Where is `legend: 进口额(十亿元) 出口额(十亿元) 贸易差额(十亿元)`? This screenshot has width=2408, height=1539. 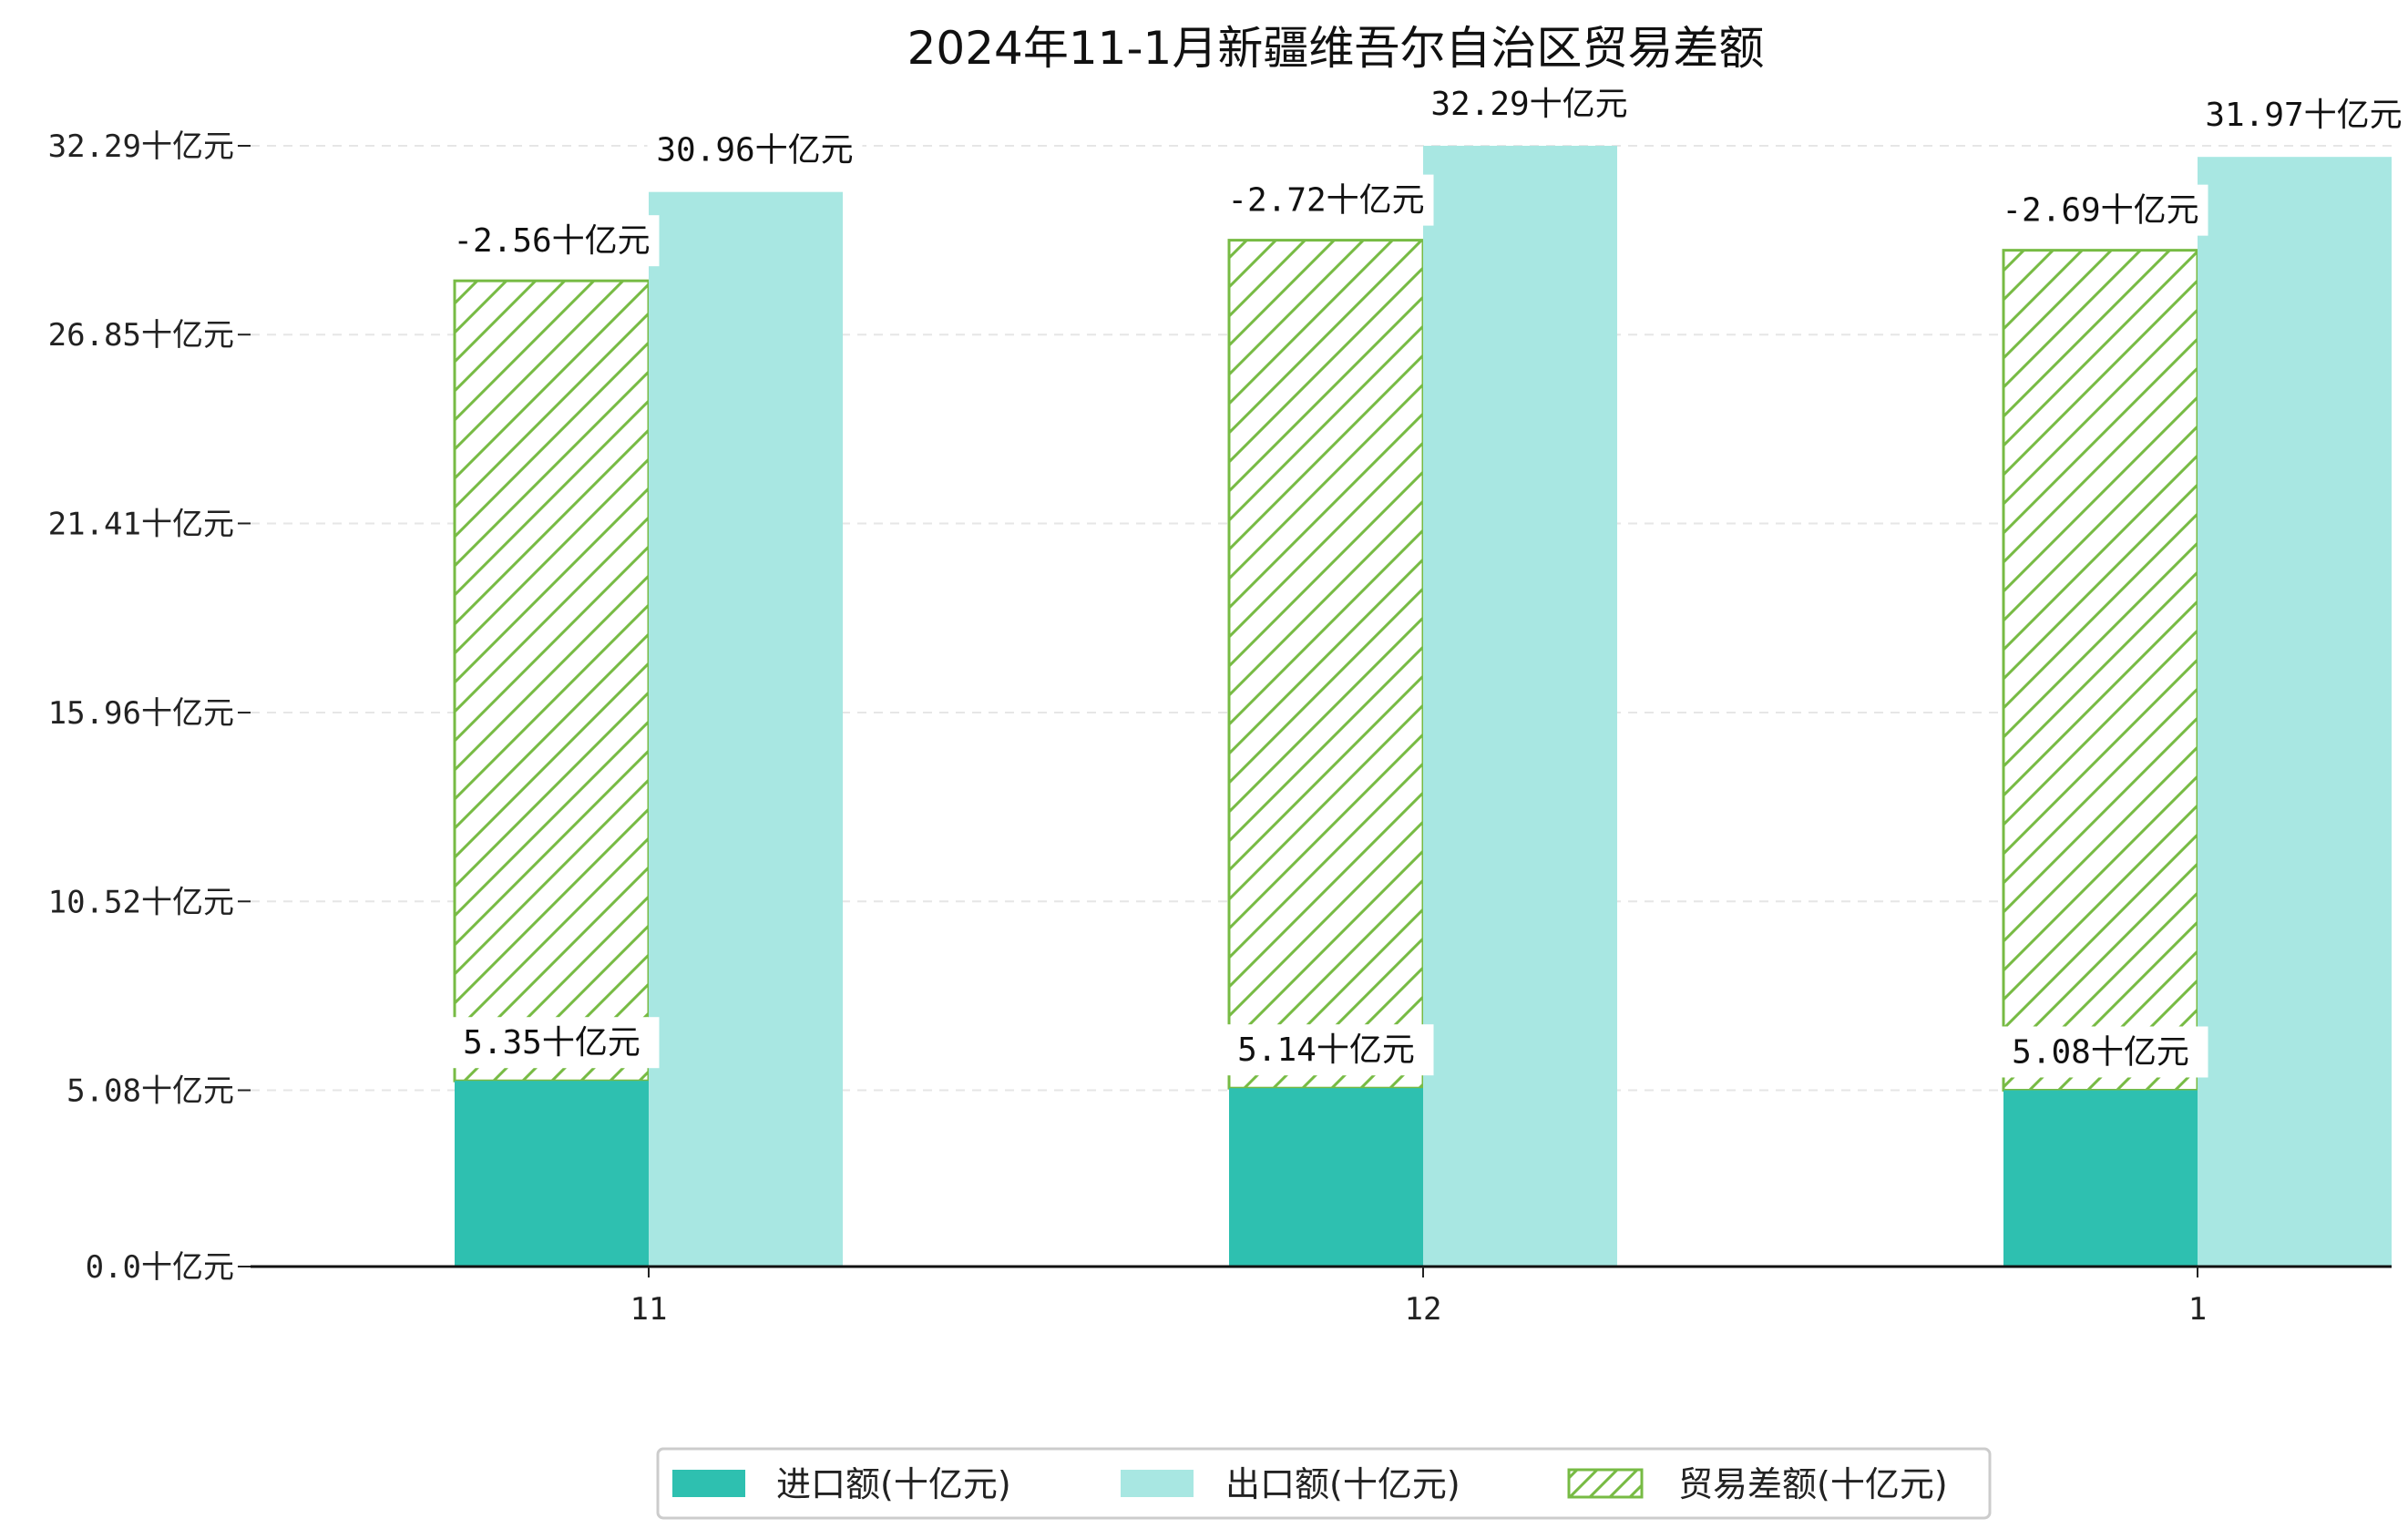
legend: 进口额(十亿元) 出口额(十亿元) 贸易差额(十亿元) is located at coordinates (1324, 1483).